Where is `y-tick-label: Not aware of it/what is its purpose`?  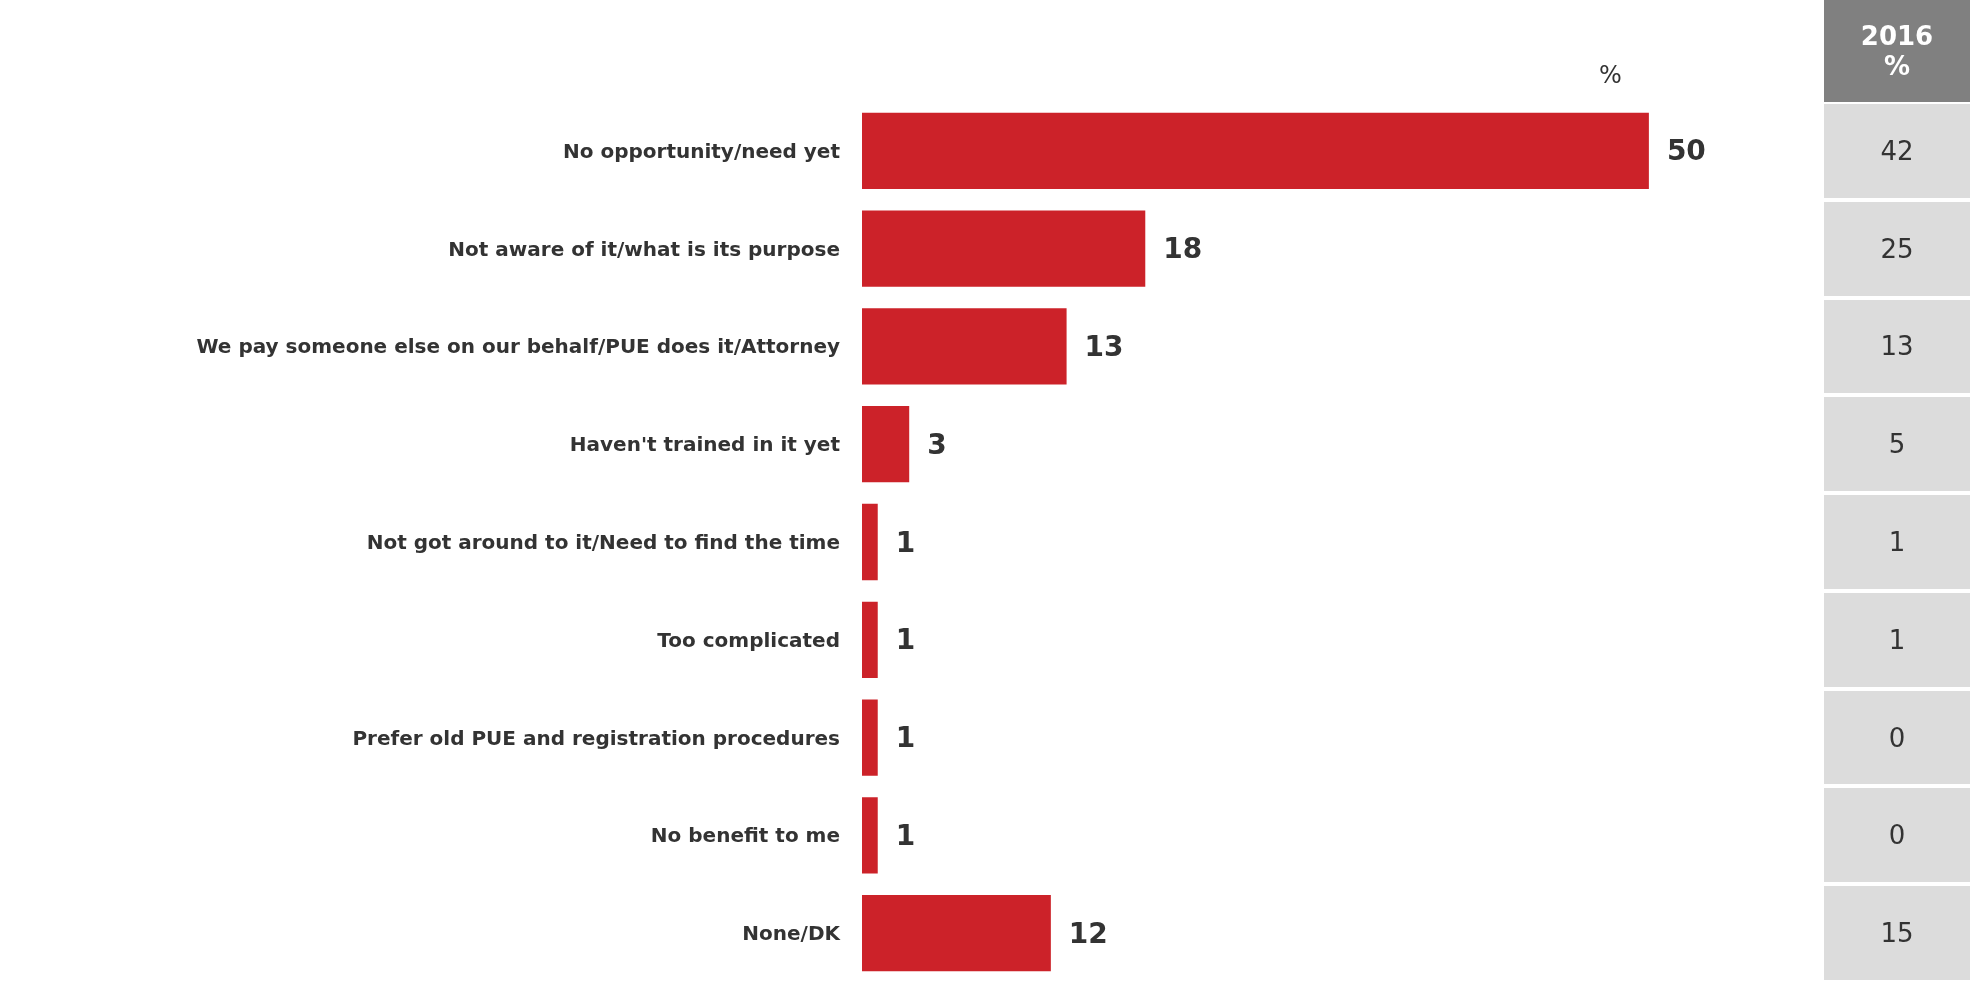
y-tick-label: Not aware of it/what is its purpose is located at coordinates (644, 248).